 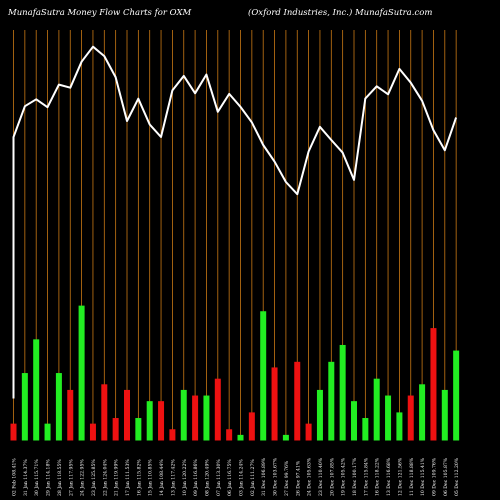 What do you see at coordinates (378, 476) in the screenshot?
I see `x-tick-label: 16 Dec 118.22%` at bounding box center [378, 476].